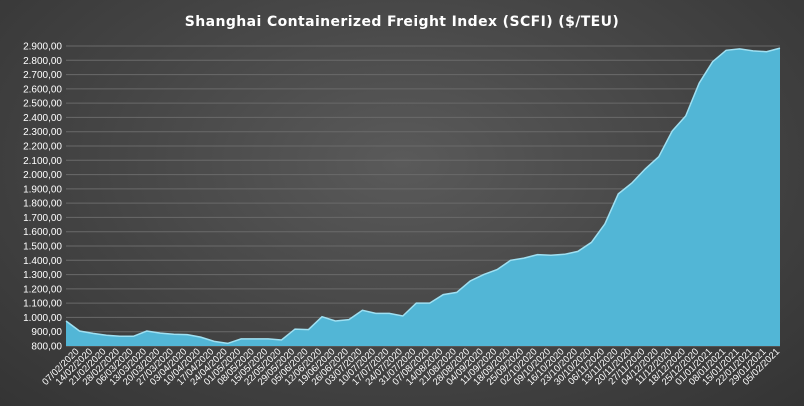 This screenshot has height=406, width=804. What do you see at coordinates (42, 289) in the screenshot?
I see `y-tick-label: 1.200,00` at bounding box center [42, 289].